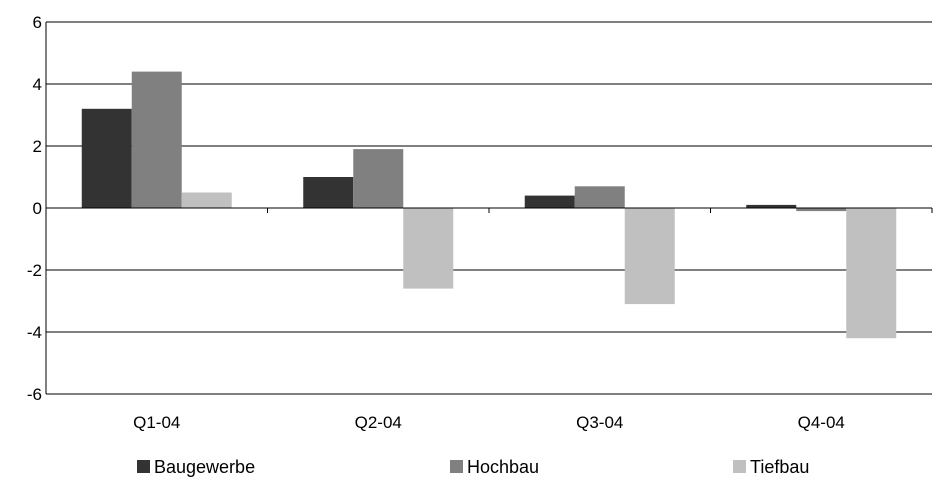  What do you see at coordinates (37, 84) in the screenshot?
I see `y-tick-label: 4` at bounding box center [37, 84].